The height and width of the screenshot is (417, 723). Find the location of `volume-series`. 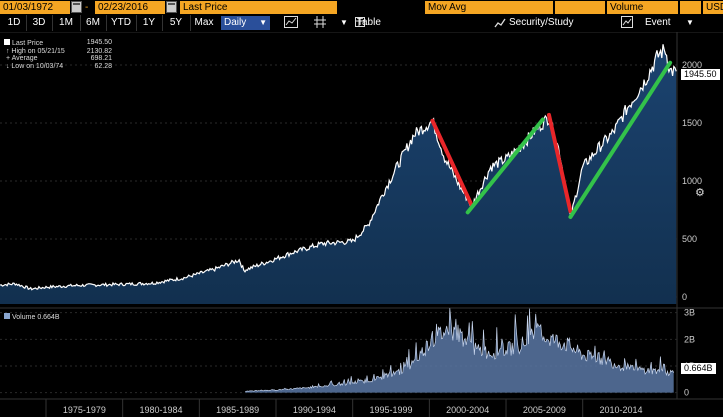

volume-series is located at coordinates (460, 350).